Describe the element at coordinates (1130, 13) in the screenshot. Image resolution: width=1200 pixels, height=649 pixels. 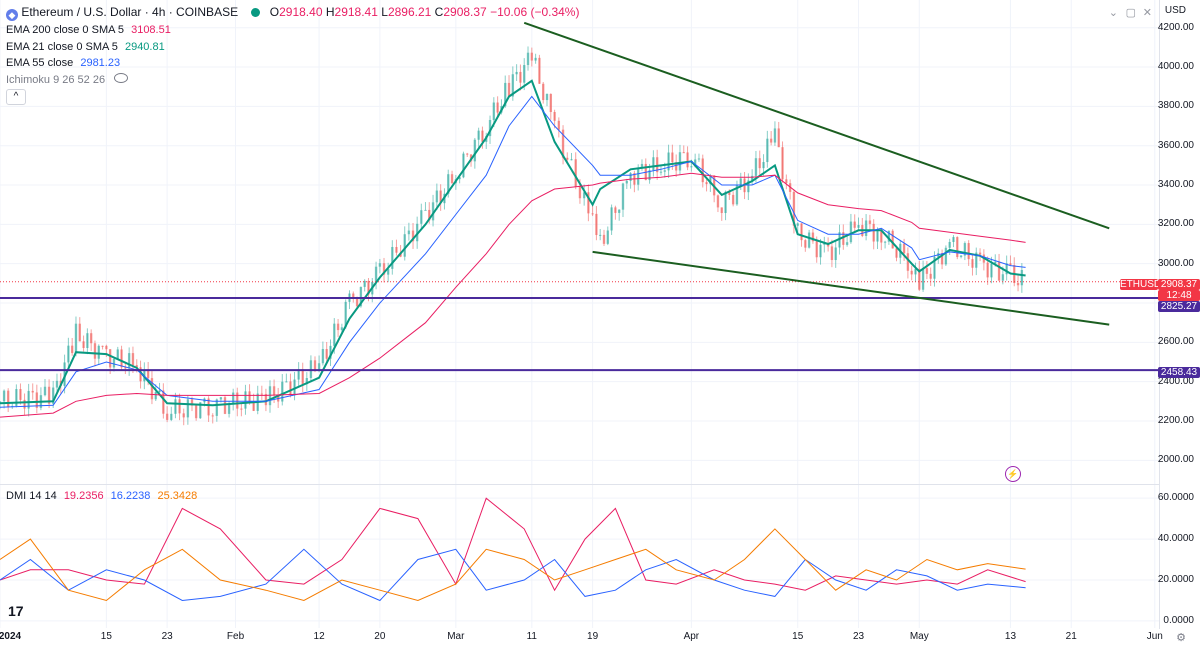
I see `maximize-icon: ▢` at that location.